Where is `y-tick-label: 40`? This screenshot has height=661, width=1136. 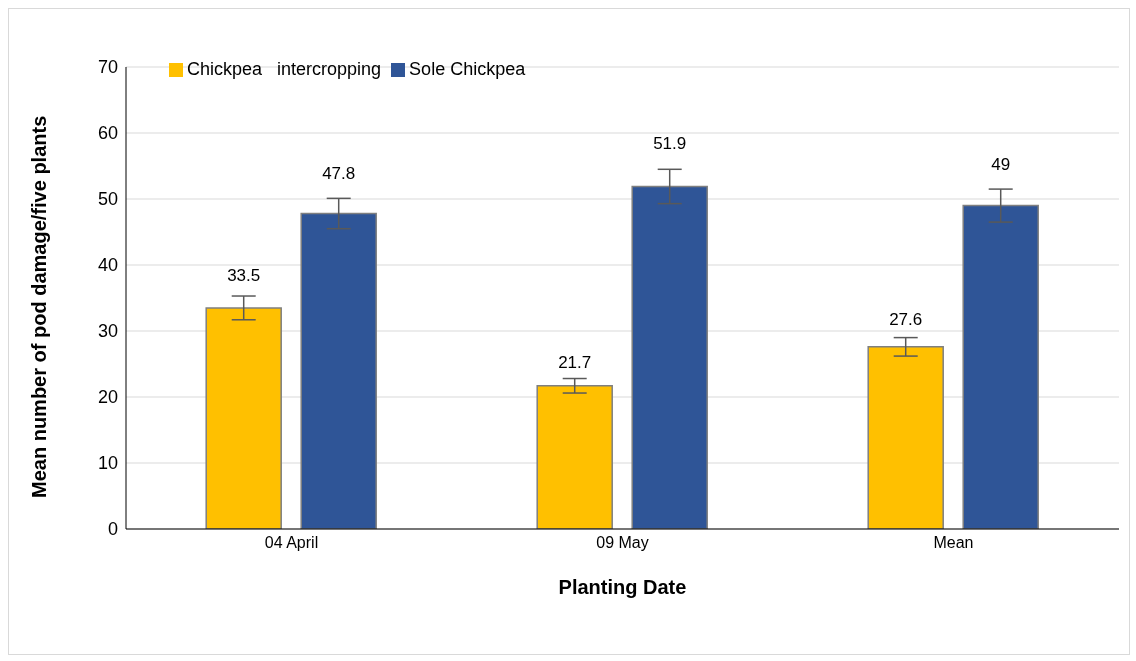
y-tick-label: 40 is located at coordinates (107, 265).